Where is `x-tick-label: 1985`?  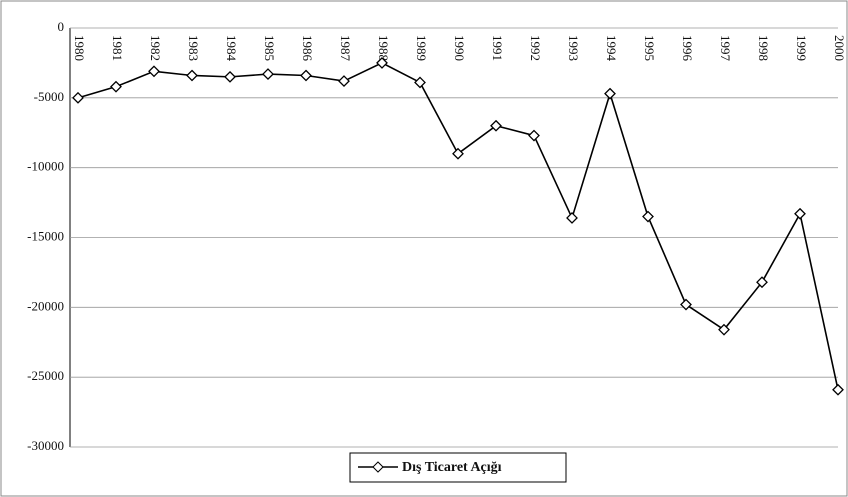 x-tick-label: 1985 is located at coordinates (269, 48).